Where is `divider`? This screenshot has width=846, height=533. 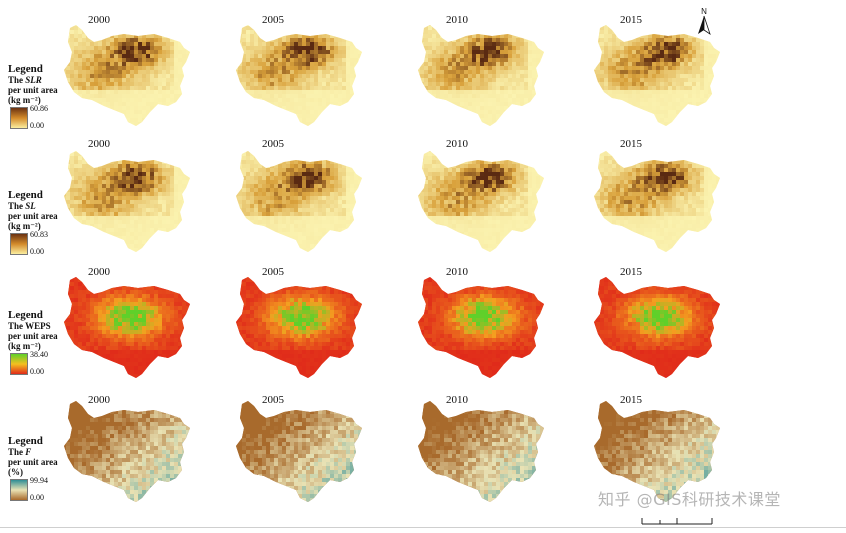 divider is located at coordinates (423, 527).